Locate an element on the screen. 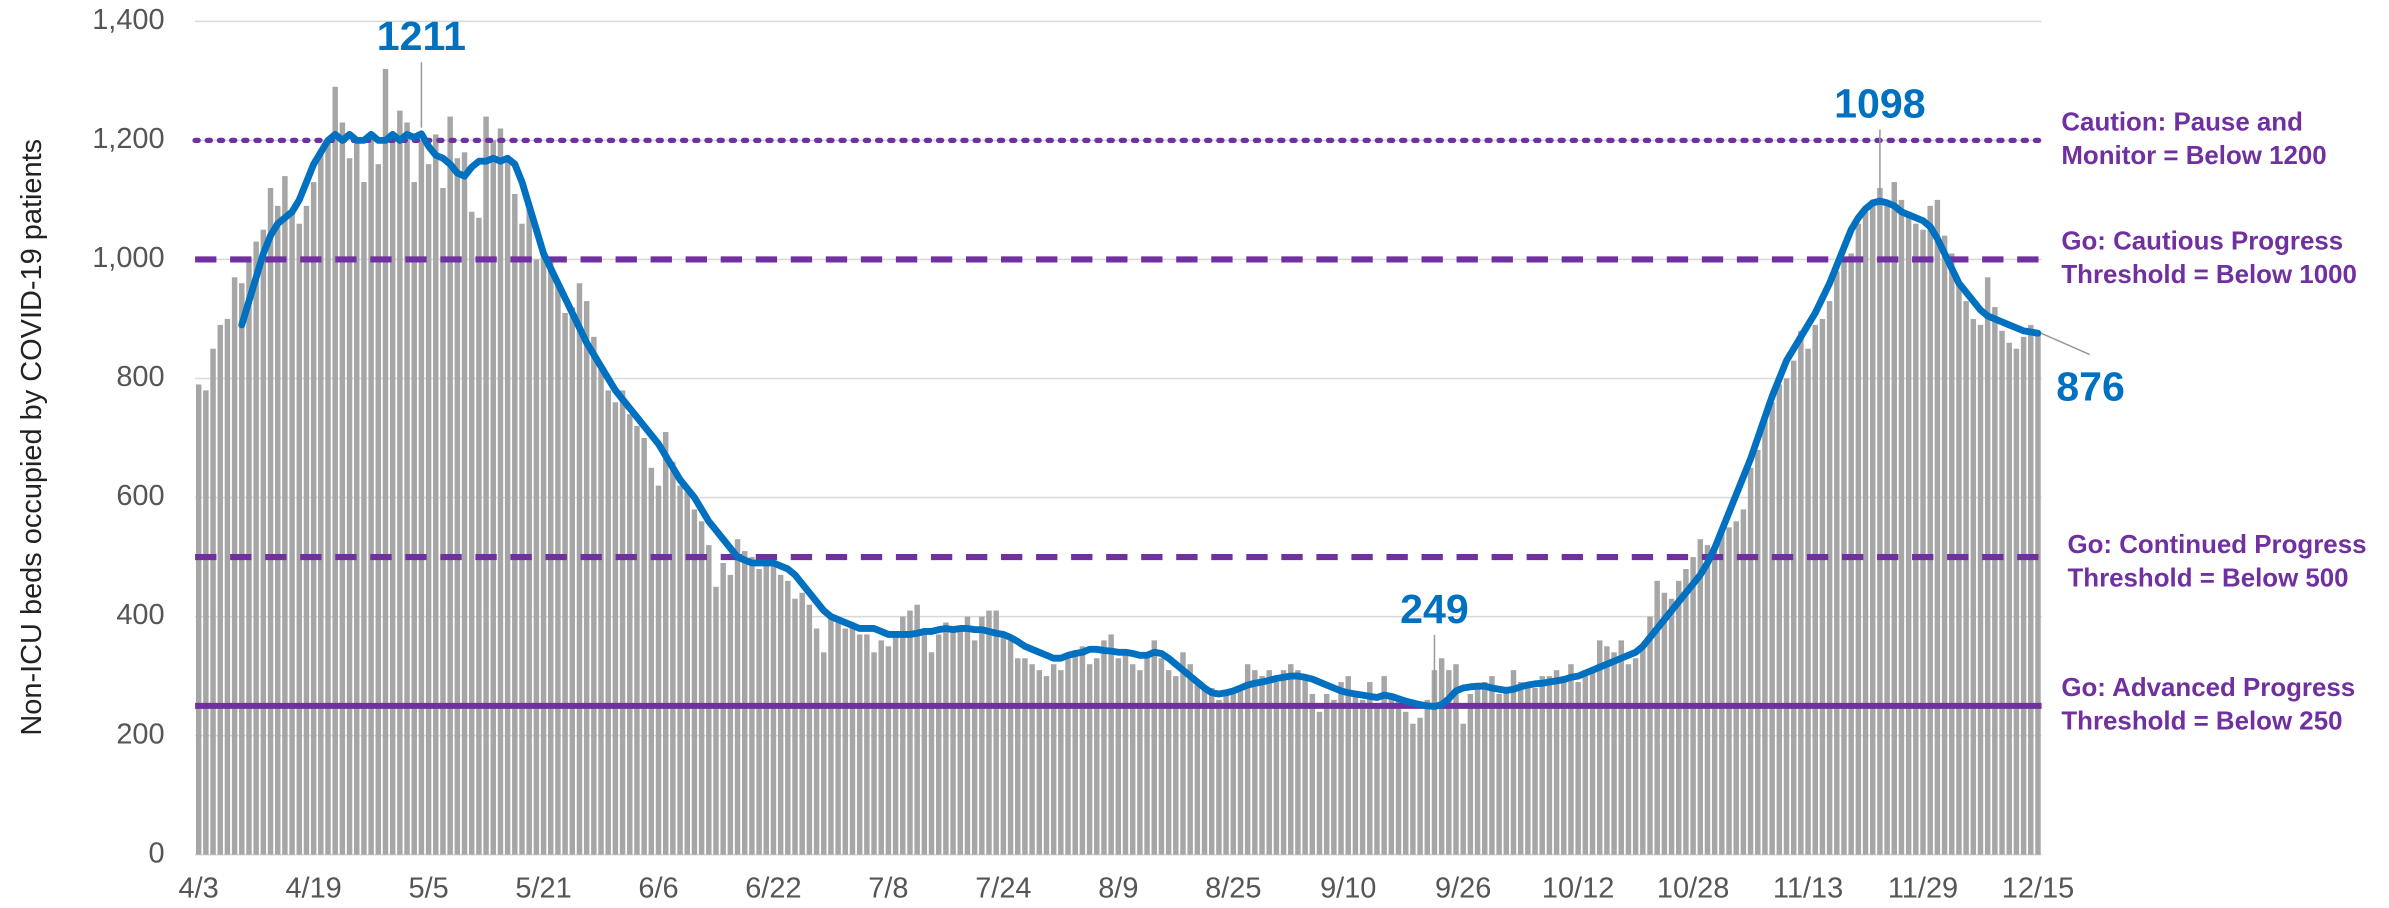 The image size is (2389, 908). x-tick-label: 5/21 is located at coordinates (543, 888).